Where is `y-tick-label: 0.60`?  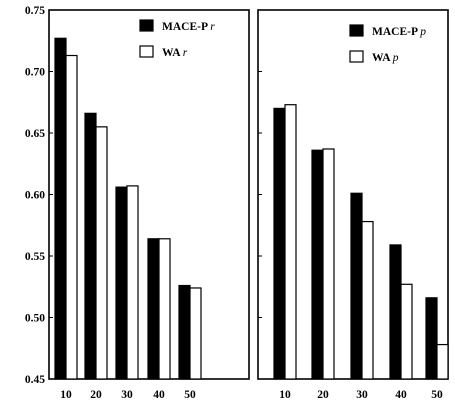
y-tick-label: 0.60 is located at coordinates (35, 196).